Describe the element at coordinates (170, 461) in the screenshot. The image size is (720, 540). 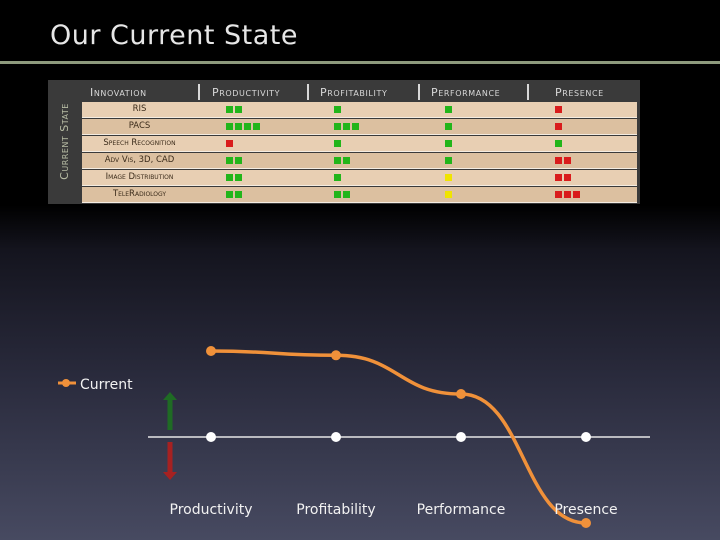
I see `down-arrow-icon` at that location.